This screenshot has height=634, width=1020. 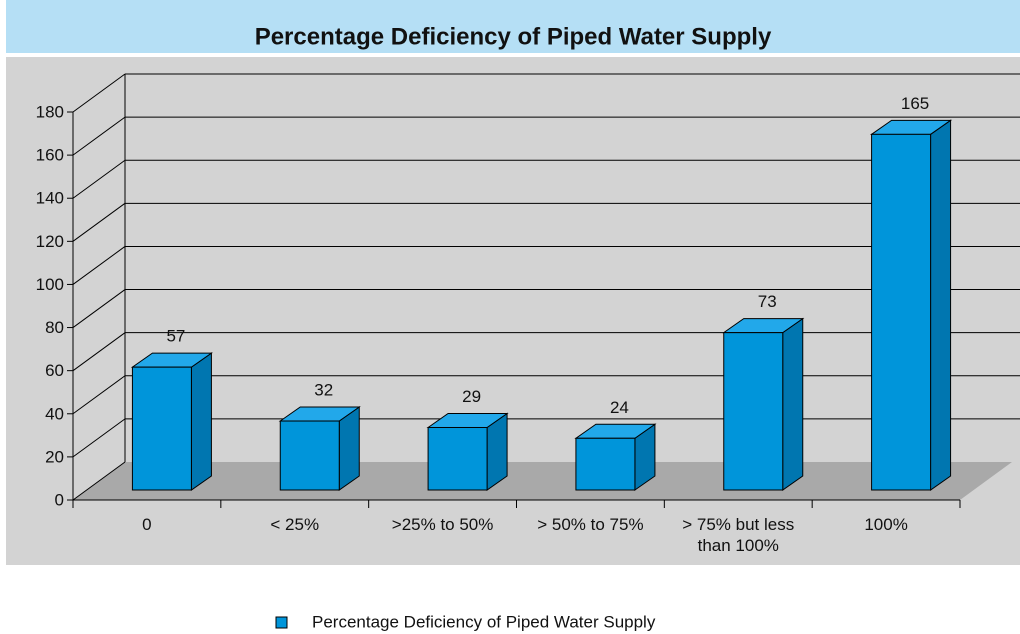 I want to click on y-tick-label: 40, so click(x=54, y=413).